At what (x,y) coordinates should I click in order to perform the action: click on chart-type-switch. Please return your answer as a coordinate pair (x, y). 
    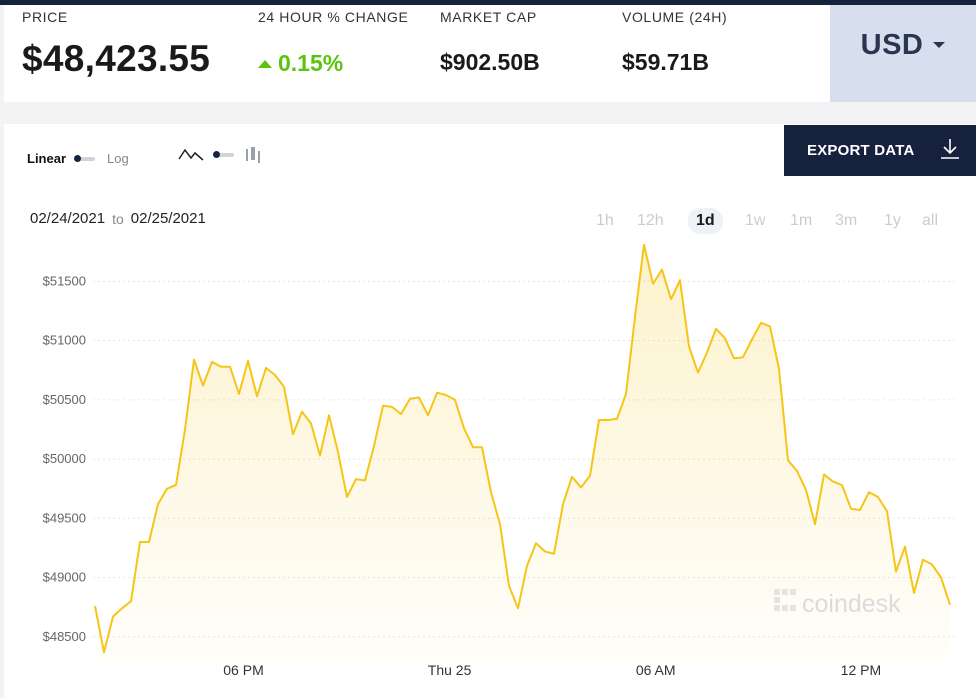
    Looking at the image, I should click on (223, 154).